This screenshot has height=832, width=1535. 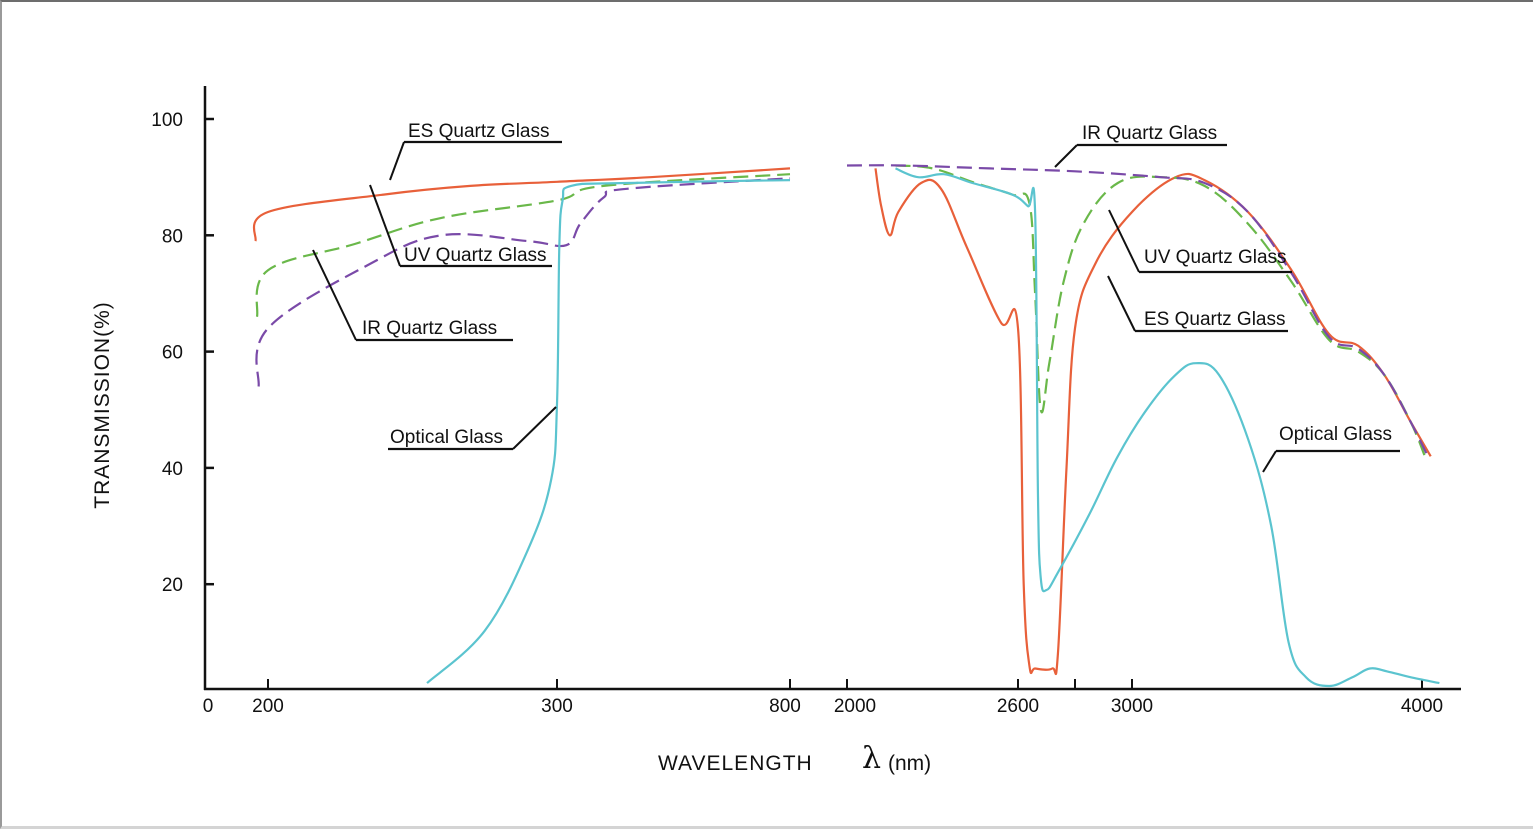 I want to click on x-tick-label: 2600, so click(x=1018, y=706).